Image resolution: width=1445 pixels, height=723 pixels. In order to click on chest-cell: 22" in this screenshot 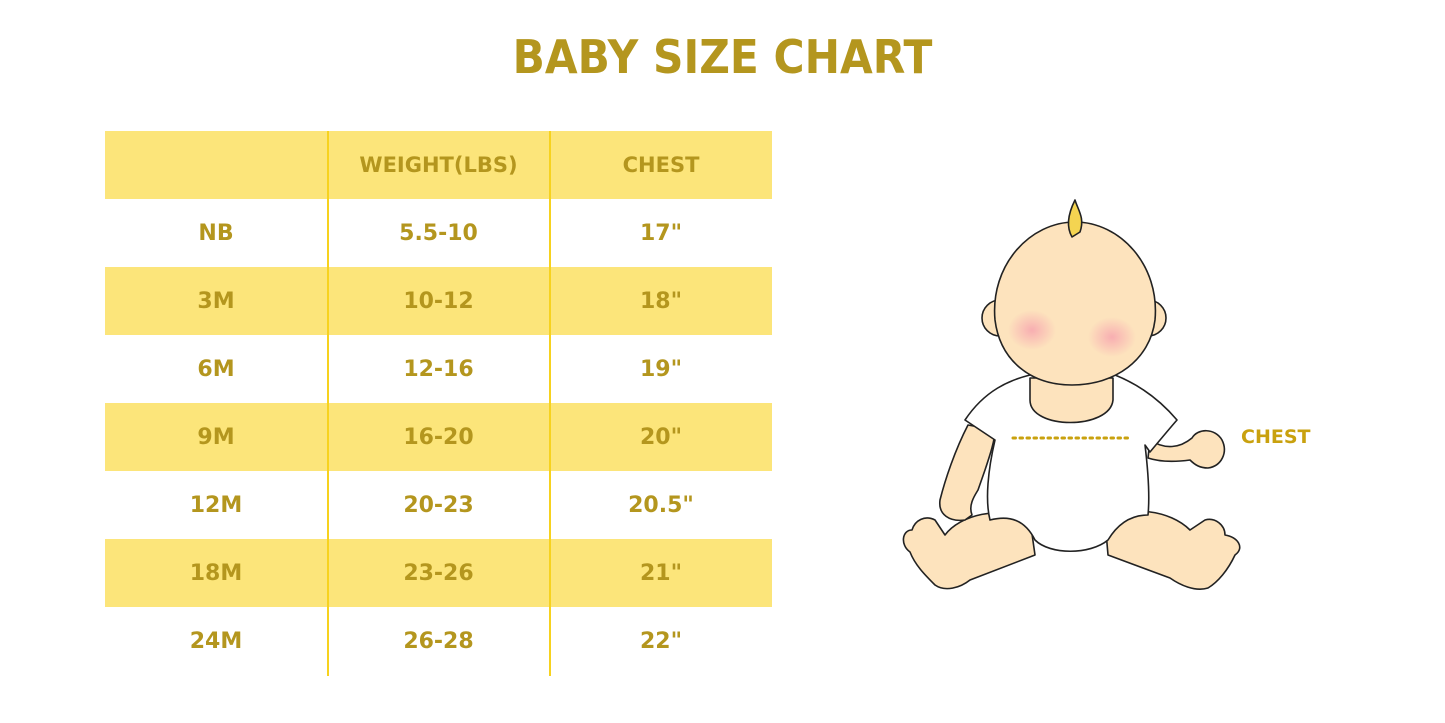, I will do `click(661, 641)`.